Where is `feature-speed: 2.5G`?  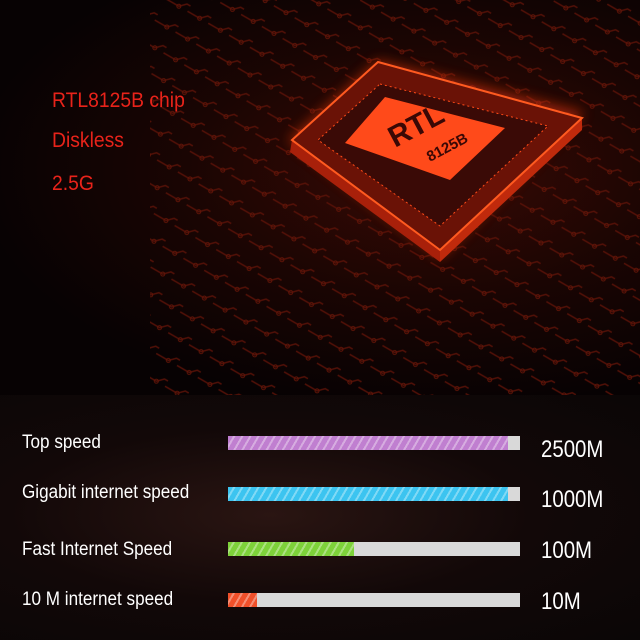
feature-speed: 2.5G is located at coordinates (73, 183).